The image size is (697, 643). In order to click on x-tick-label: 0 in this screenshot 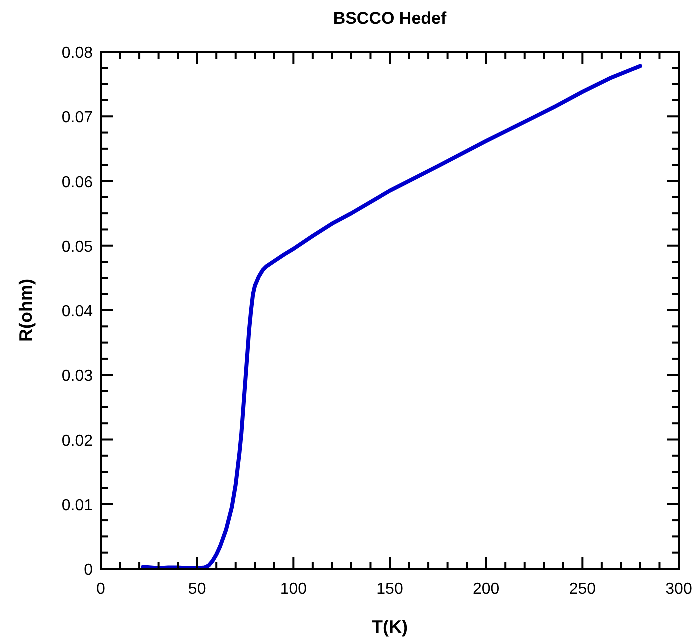, I will do `click(101, 589)`.